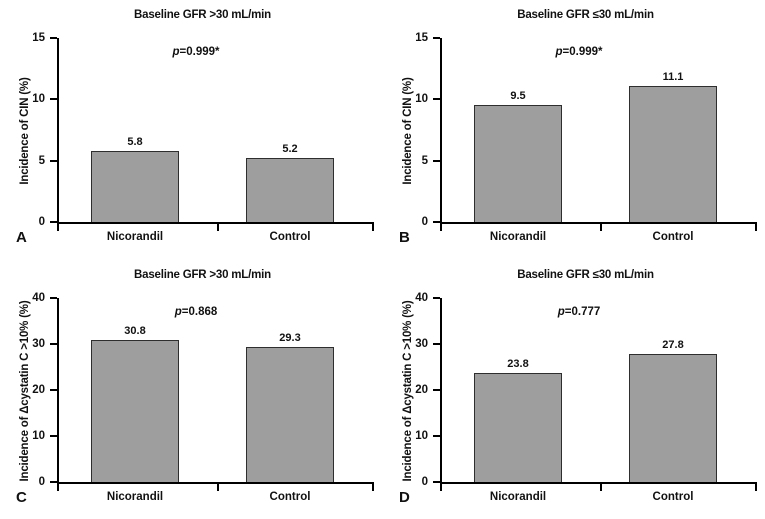 Image resolution: width=765 pixels, height=519 pixels. What do you see at coordinates (21, 237) in the screenshot?
I see `panel-letter: A` at bounding box center [21, 237].